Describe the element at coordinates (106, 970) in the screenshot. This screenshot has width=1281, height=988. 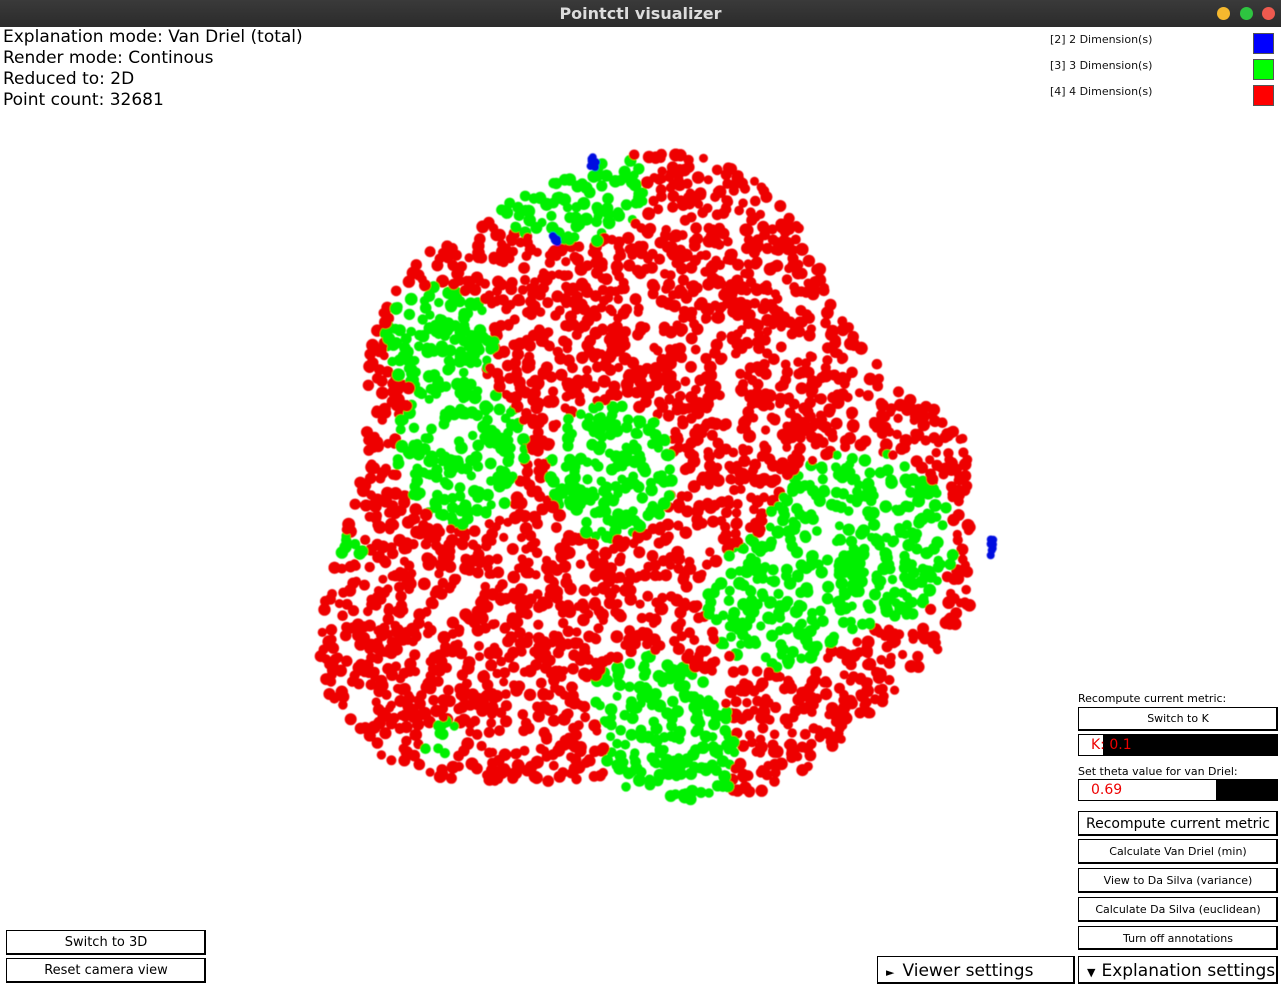
I see `reset-camera-button: Reset camera view` at that location.